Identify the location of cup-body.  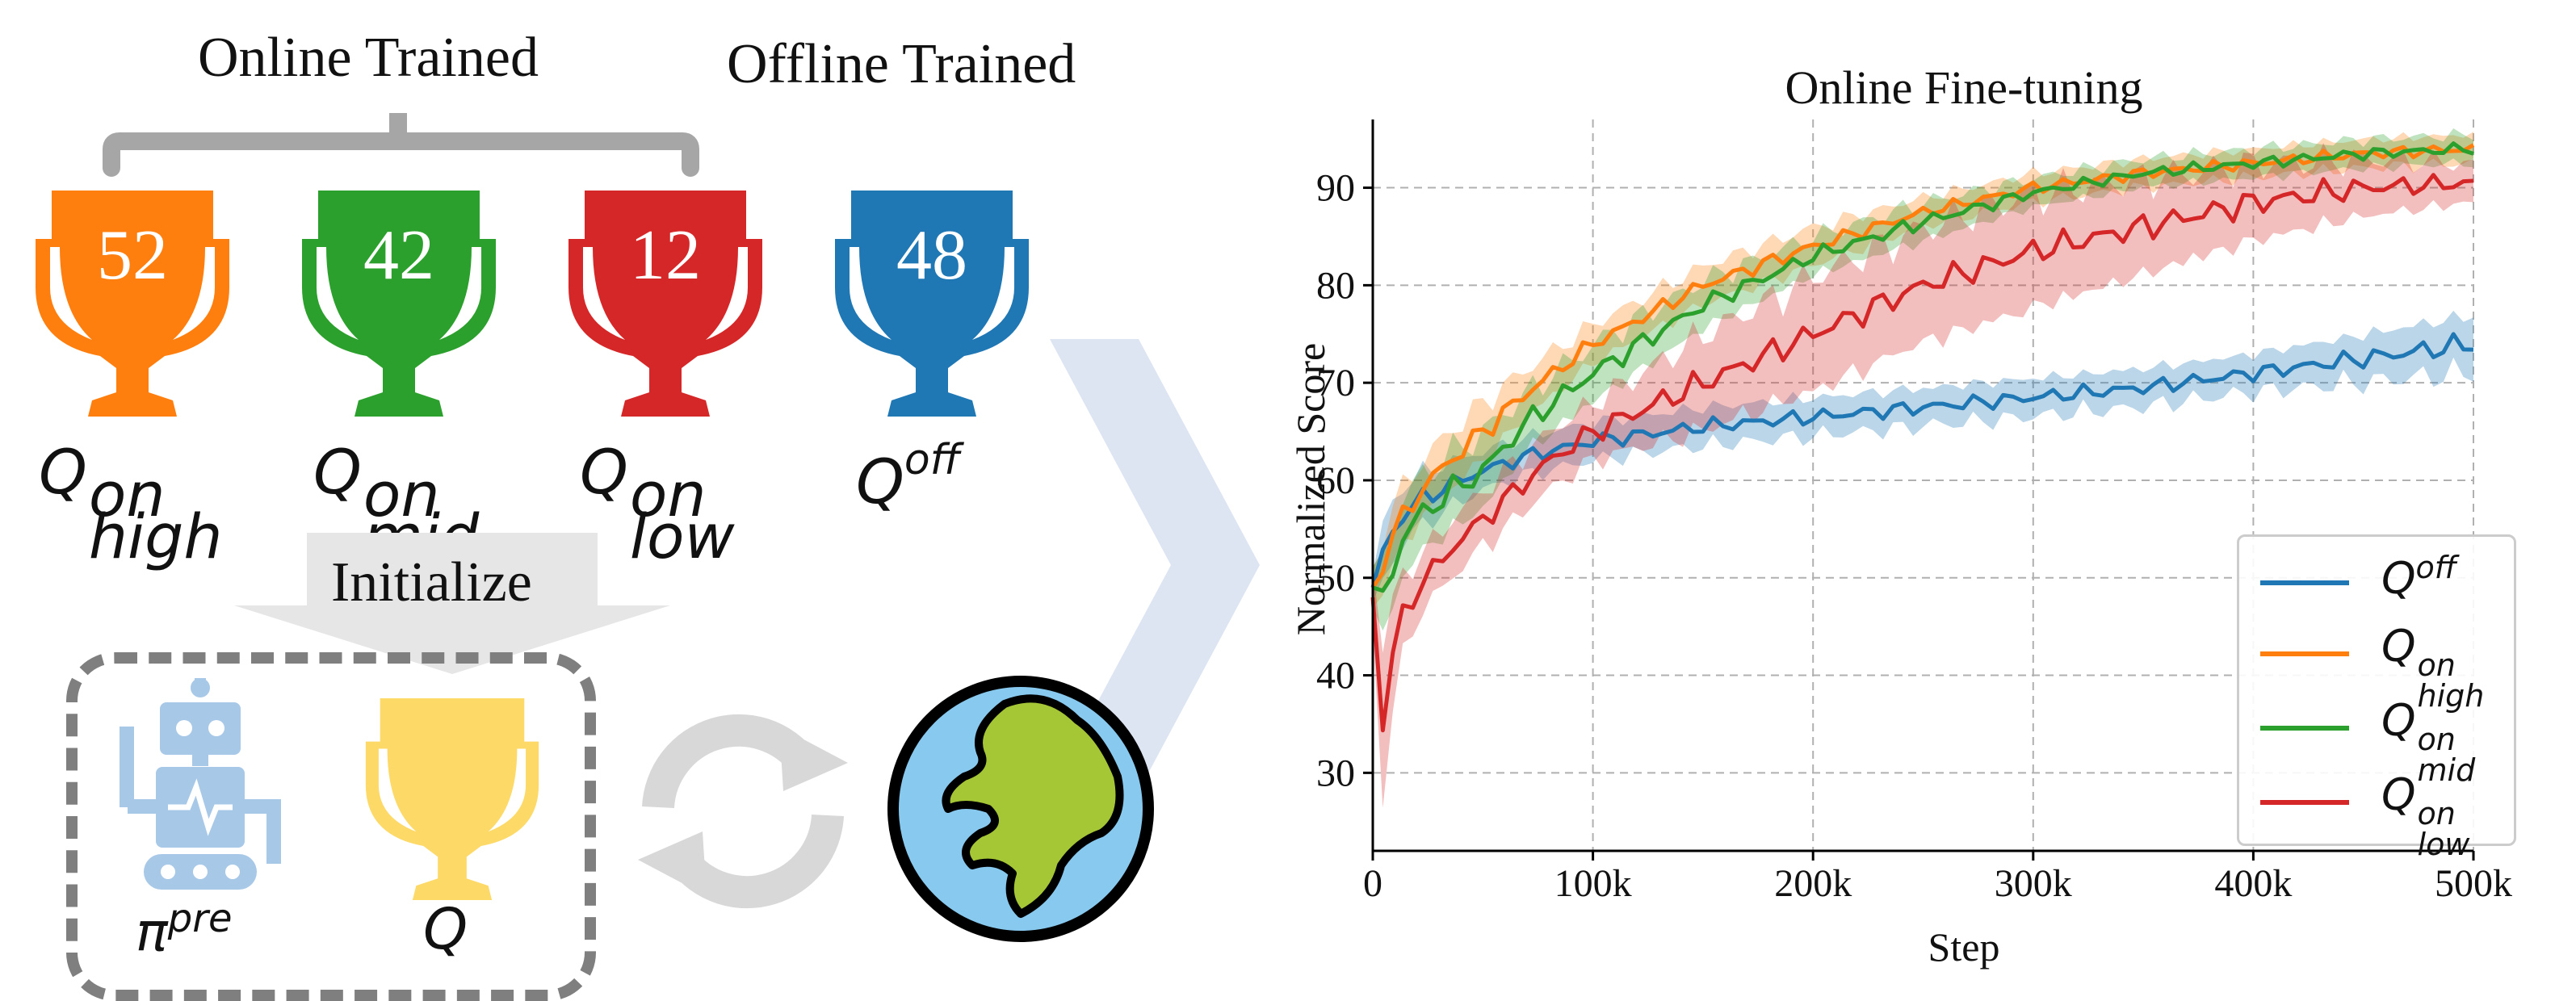
(132, 304).